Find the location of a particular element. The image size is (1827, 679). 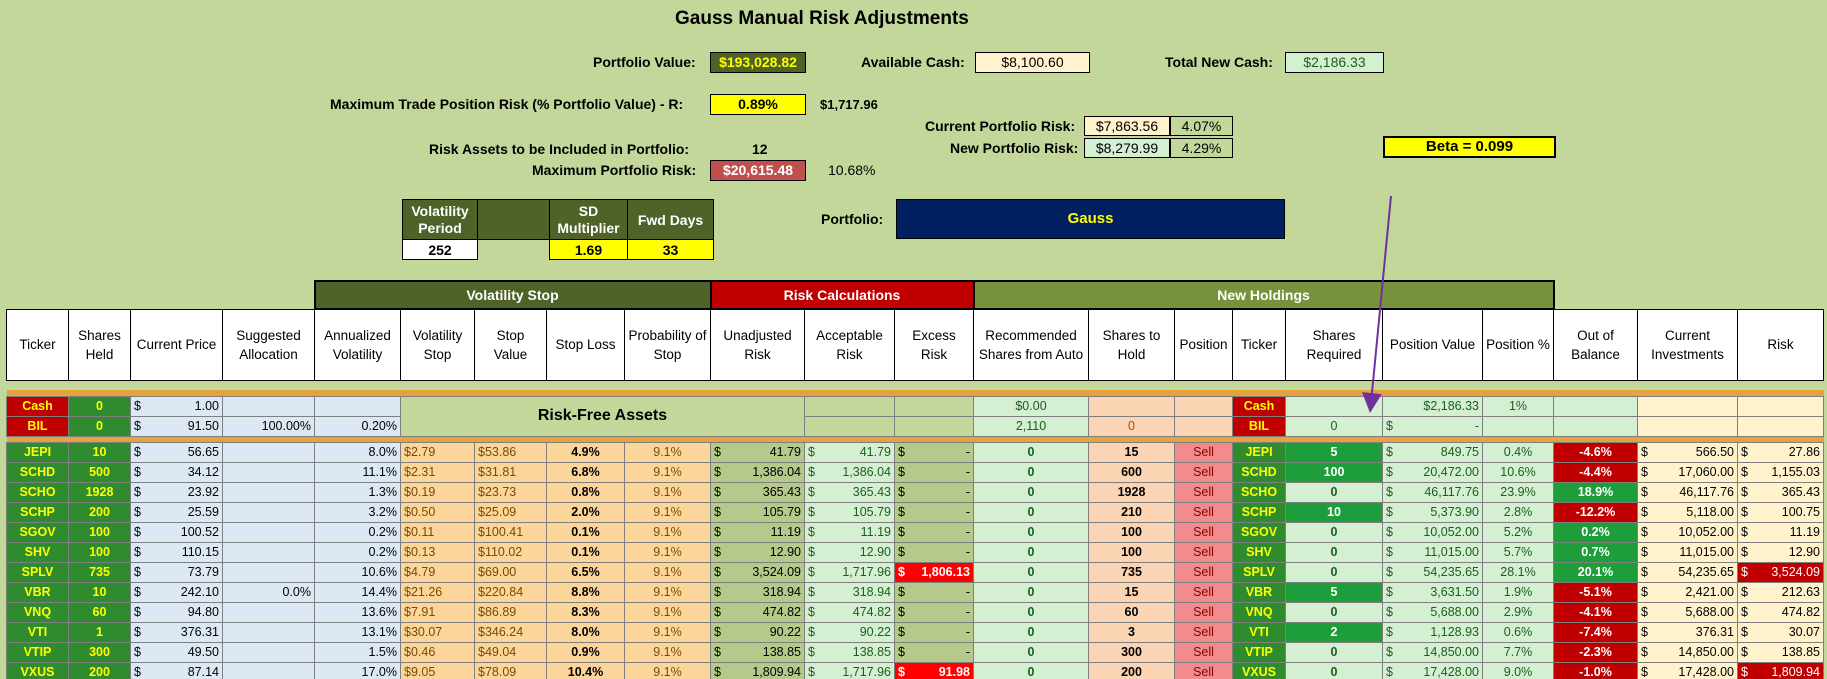

current-price-cell: $25.59 is located at coordinates (176, 512).